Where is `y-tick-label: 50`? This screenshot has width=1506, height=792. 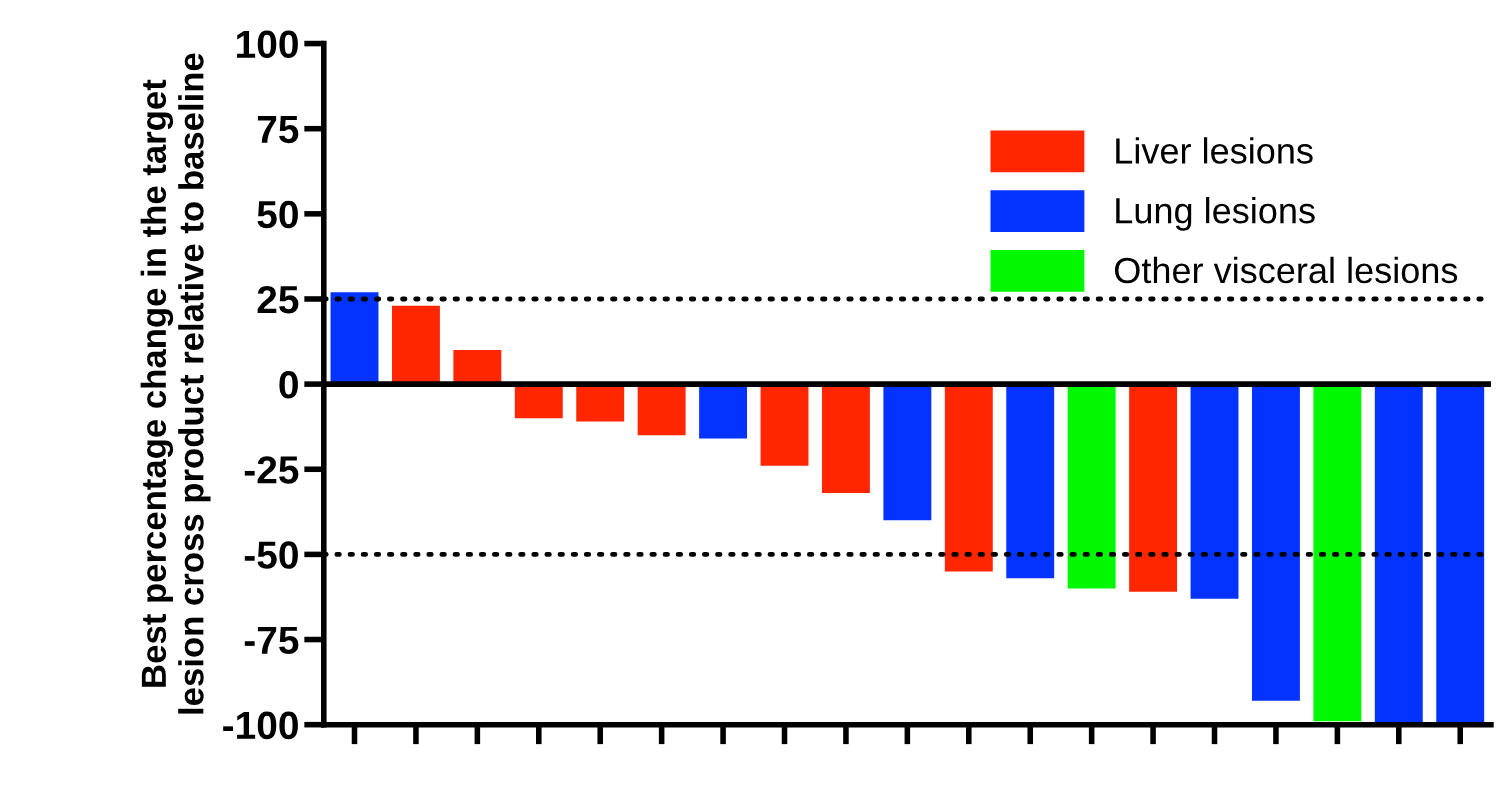 y-tick-label: 50 is located at coordinates (277, 214).